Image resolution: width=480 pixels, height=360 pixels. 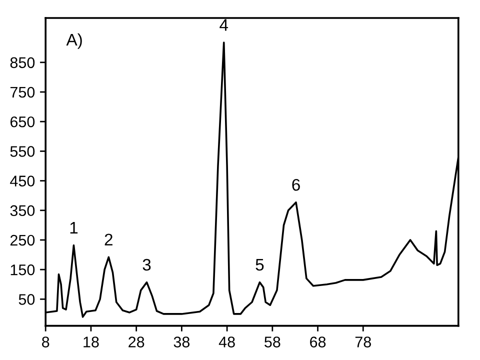 What do you see at coordinates (260, 265) in the screenshot?
I see `annotation: 5` at bounding box center [260, 265].